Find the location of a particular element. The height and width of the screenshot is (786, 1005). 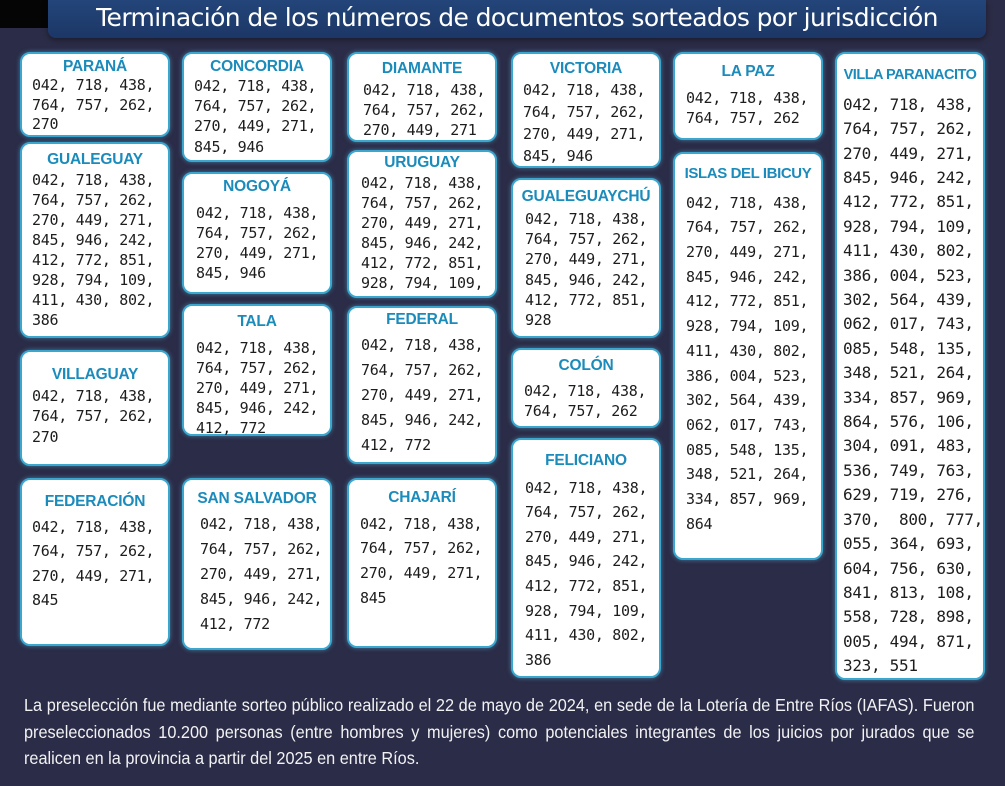

jurisdiction-name: FEDERAL is located at coordinates (422, 319).